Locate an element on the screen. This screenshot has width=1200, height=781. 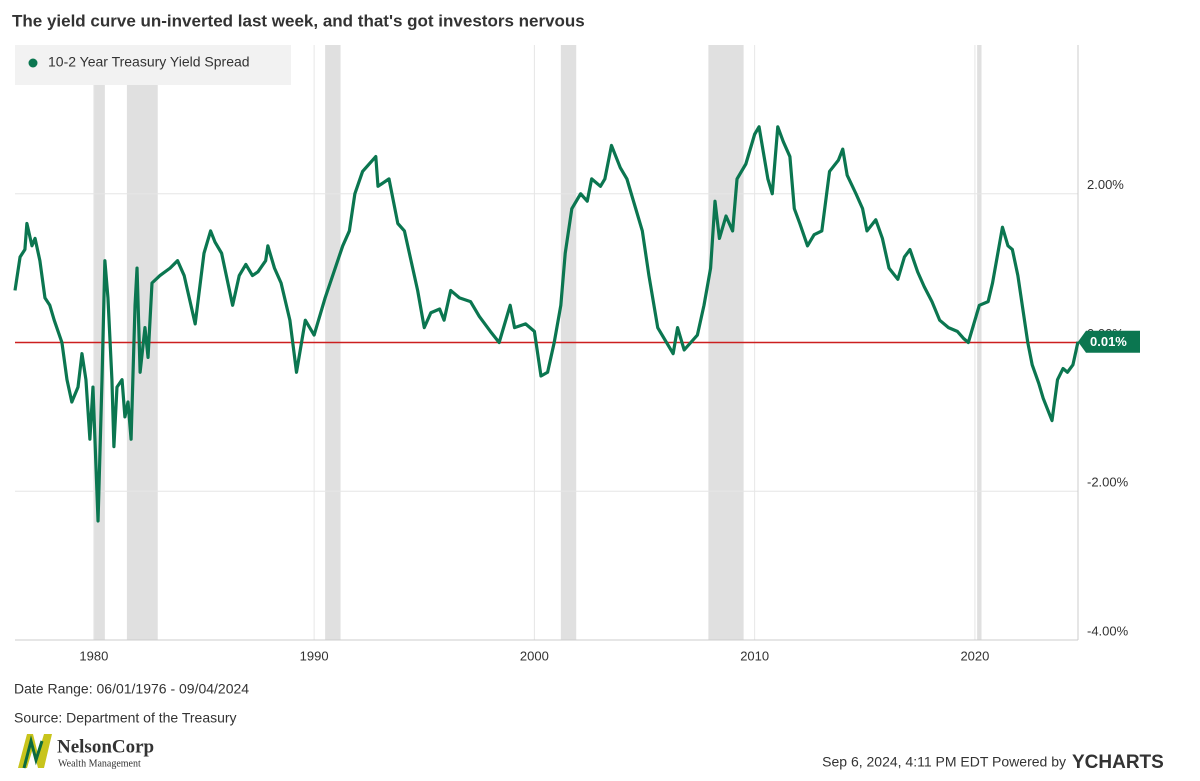
brand: YCHARTS is located at coordinates (1118, 762).